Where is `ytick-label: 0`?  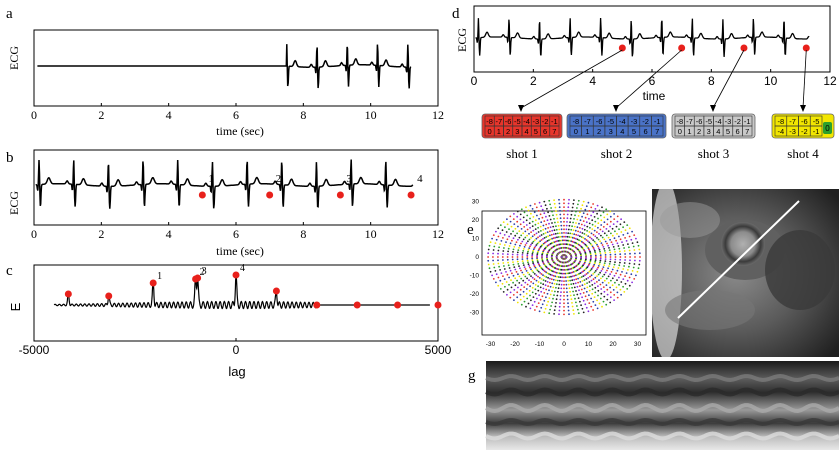 ytick-label: 0 is located at coordinates (477, 257).